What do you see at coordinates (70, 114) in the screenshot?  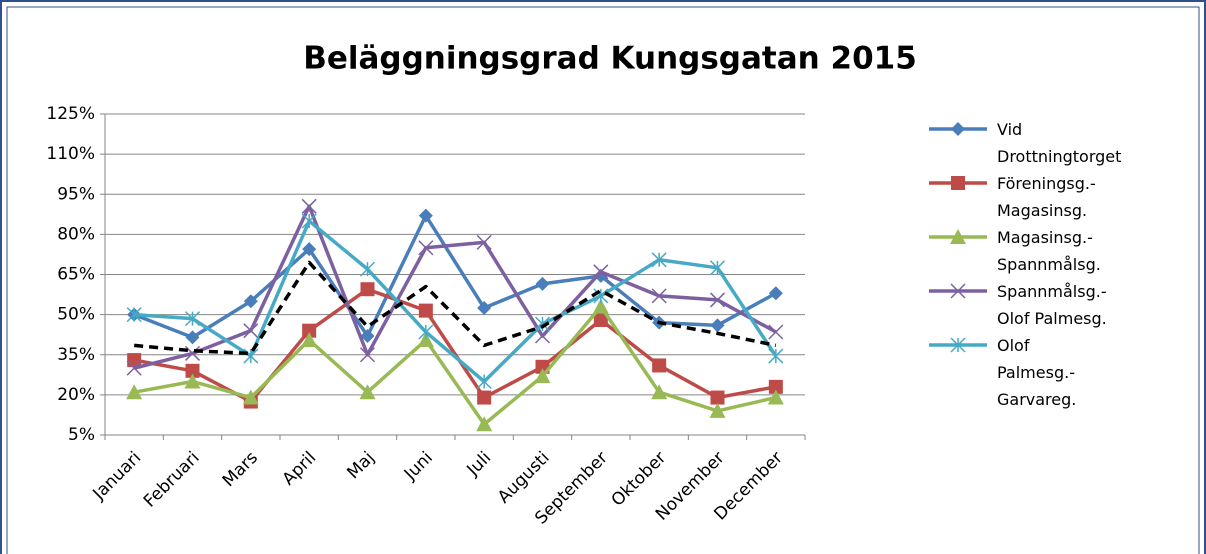 I see `y-tick-label: 125%` at bounding box center [70, 114].